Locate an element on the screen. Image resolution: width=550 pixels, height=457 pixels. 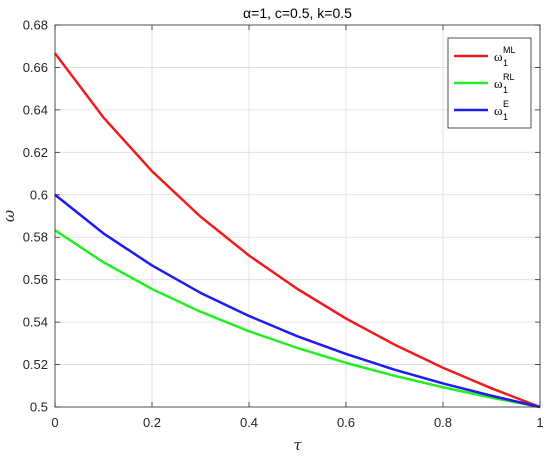
x-tick-label: 1 is located at coordinates (539, 422).